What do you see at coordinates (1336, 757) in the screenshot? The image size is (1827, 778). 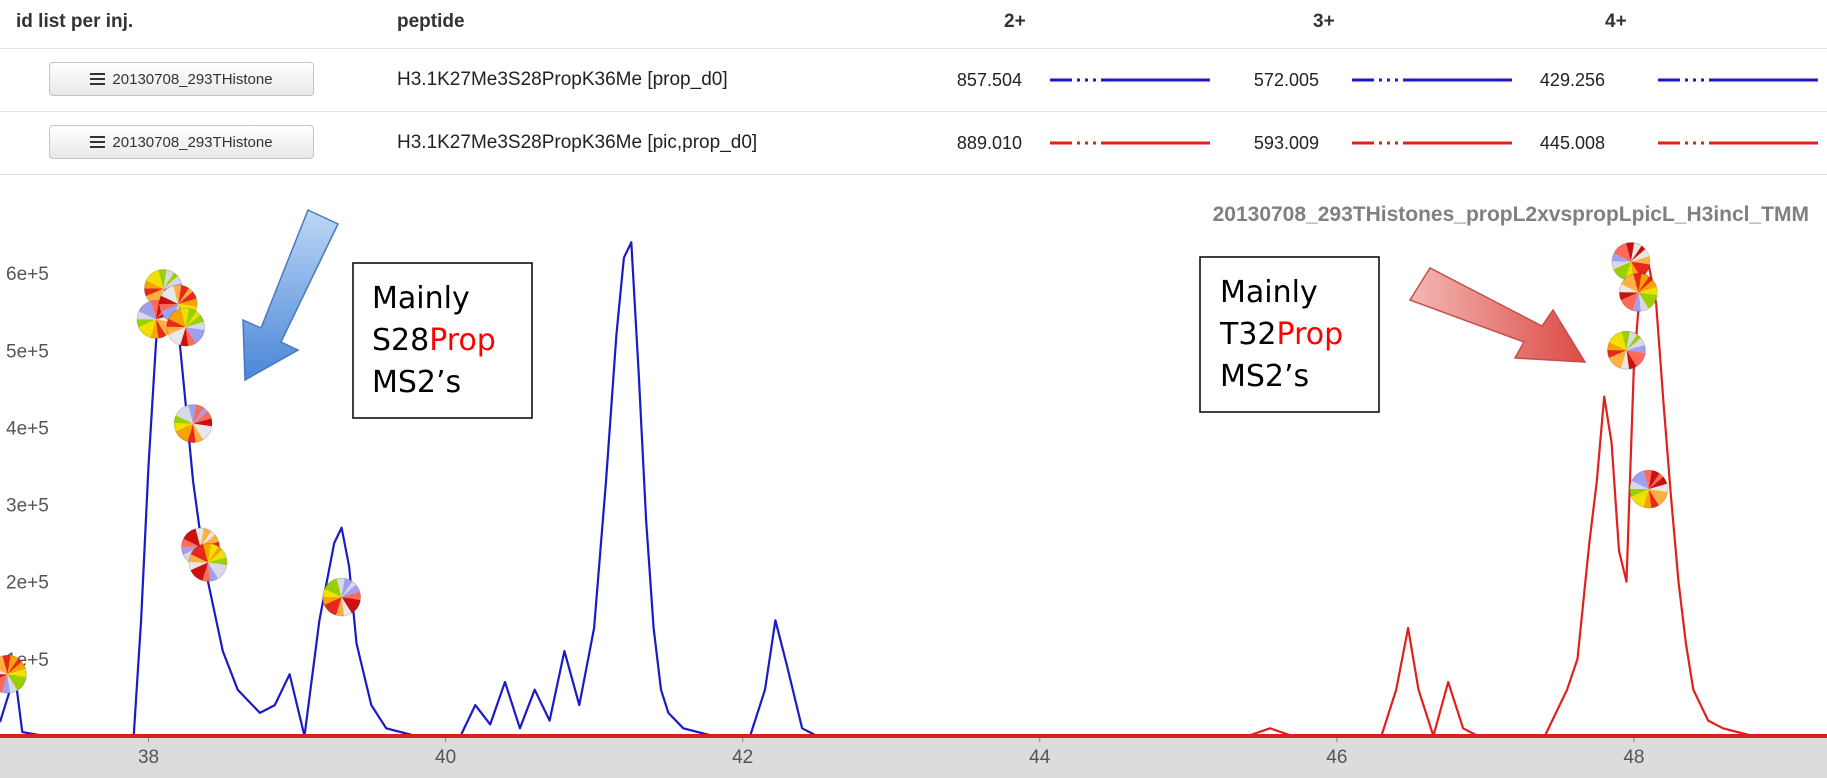 I see `x-tick-label: 46` at bounding box center [1336, 757].